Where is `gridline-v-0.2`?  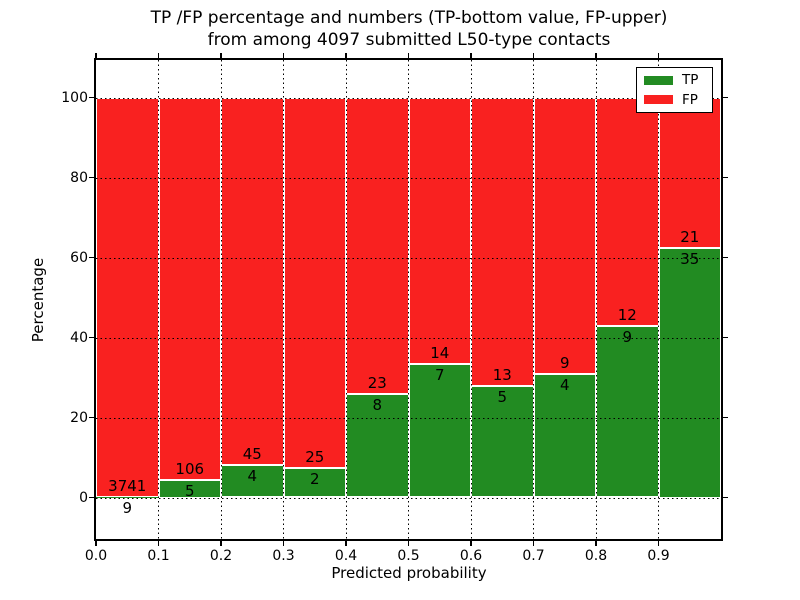
gridline-v-0.2 is located at coordinates (221, 299).